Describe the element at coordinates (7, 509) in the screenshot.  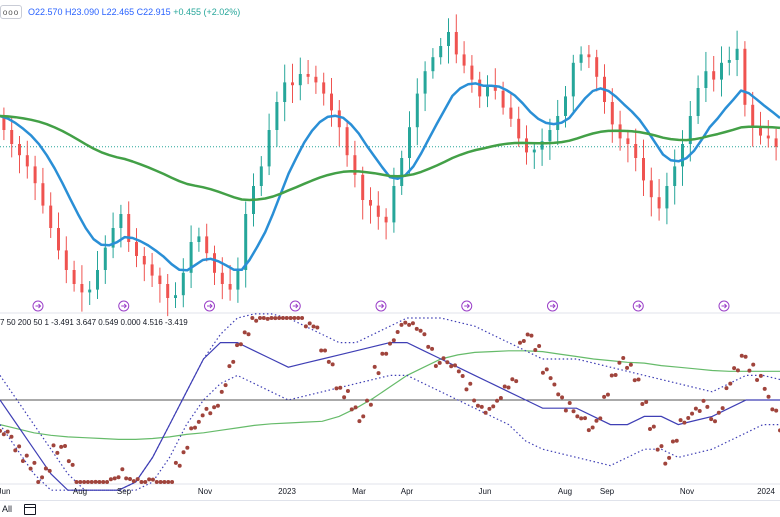
I see `range-all-button: All` at that location.